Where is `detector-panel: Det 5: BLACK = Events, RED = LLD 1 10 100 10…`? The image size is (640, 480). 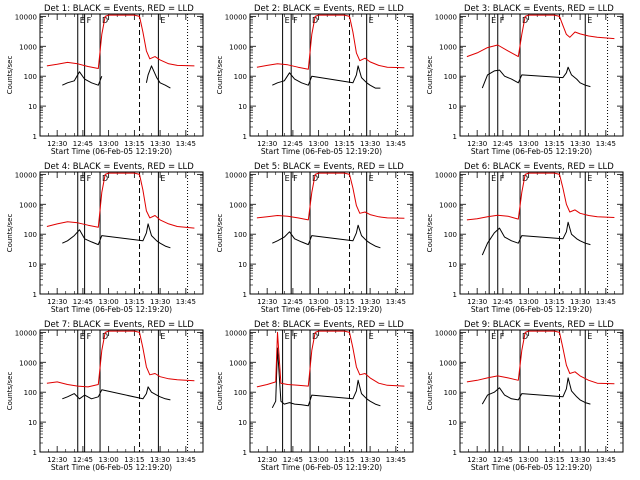 detector-panel: Det 5: BLACK = Events, RED = LLD 1 10 100 10… is located at coordinates (315, 238).